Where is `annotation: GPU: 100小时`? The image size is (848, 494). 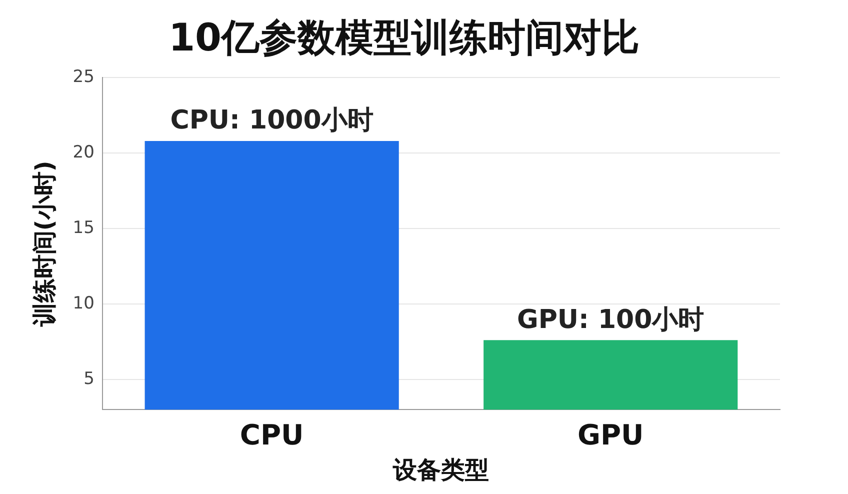
annotation: GPU: 100小时 is located at coordinates (610, 319).